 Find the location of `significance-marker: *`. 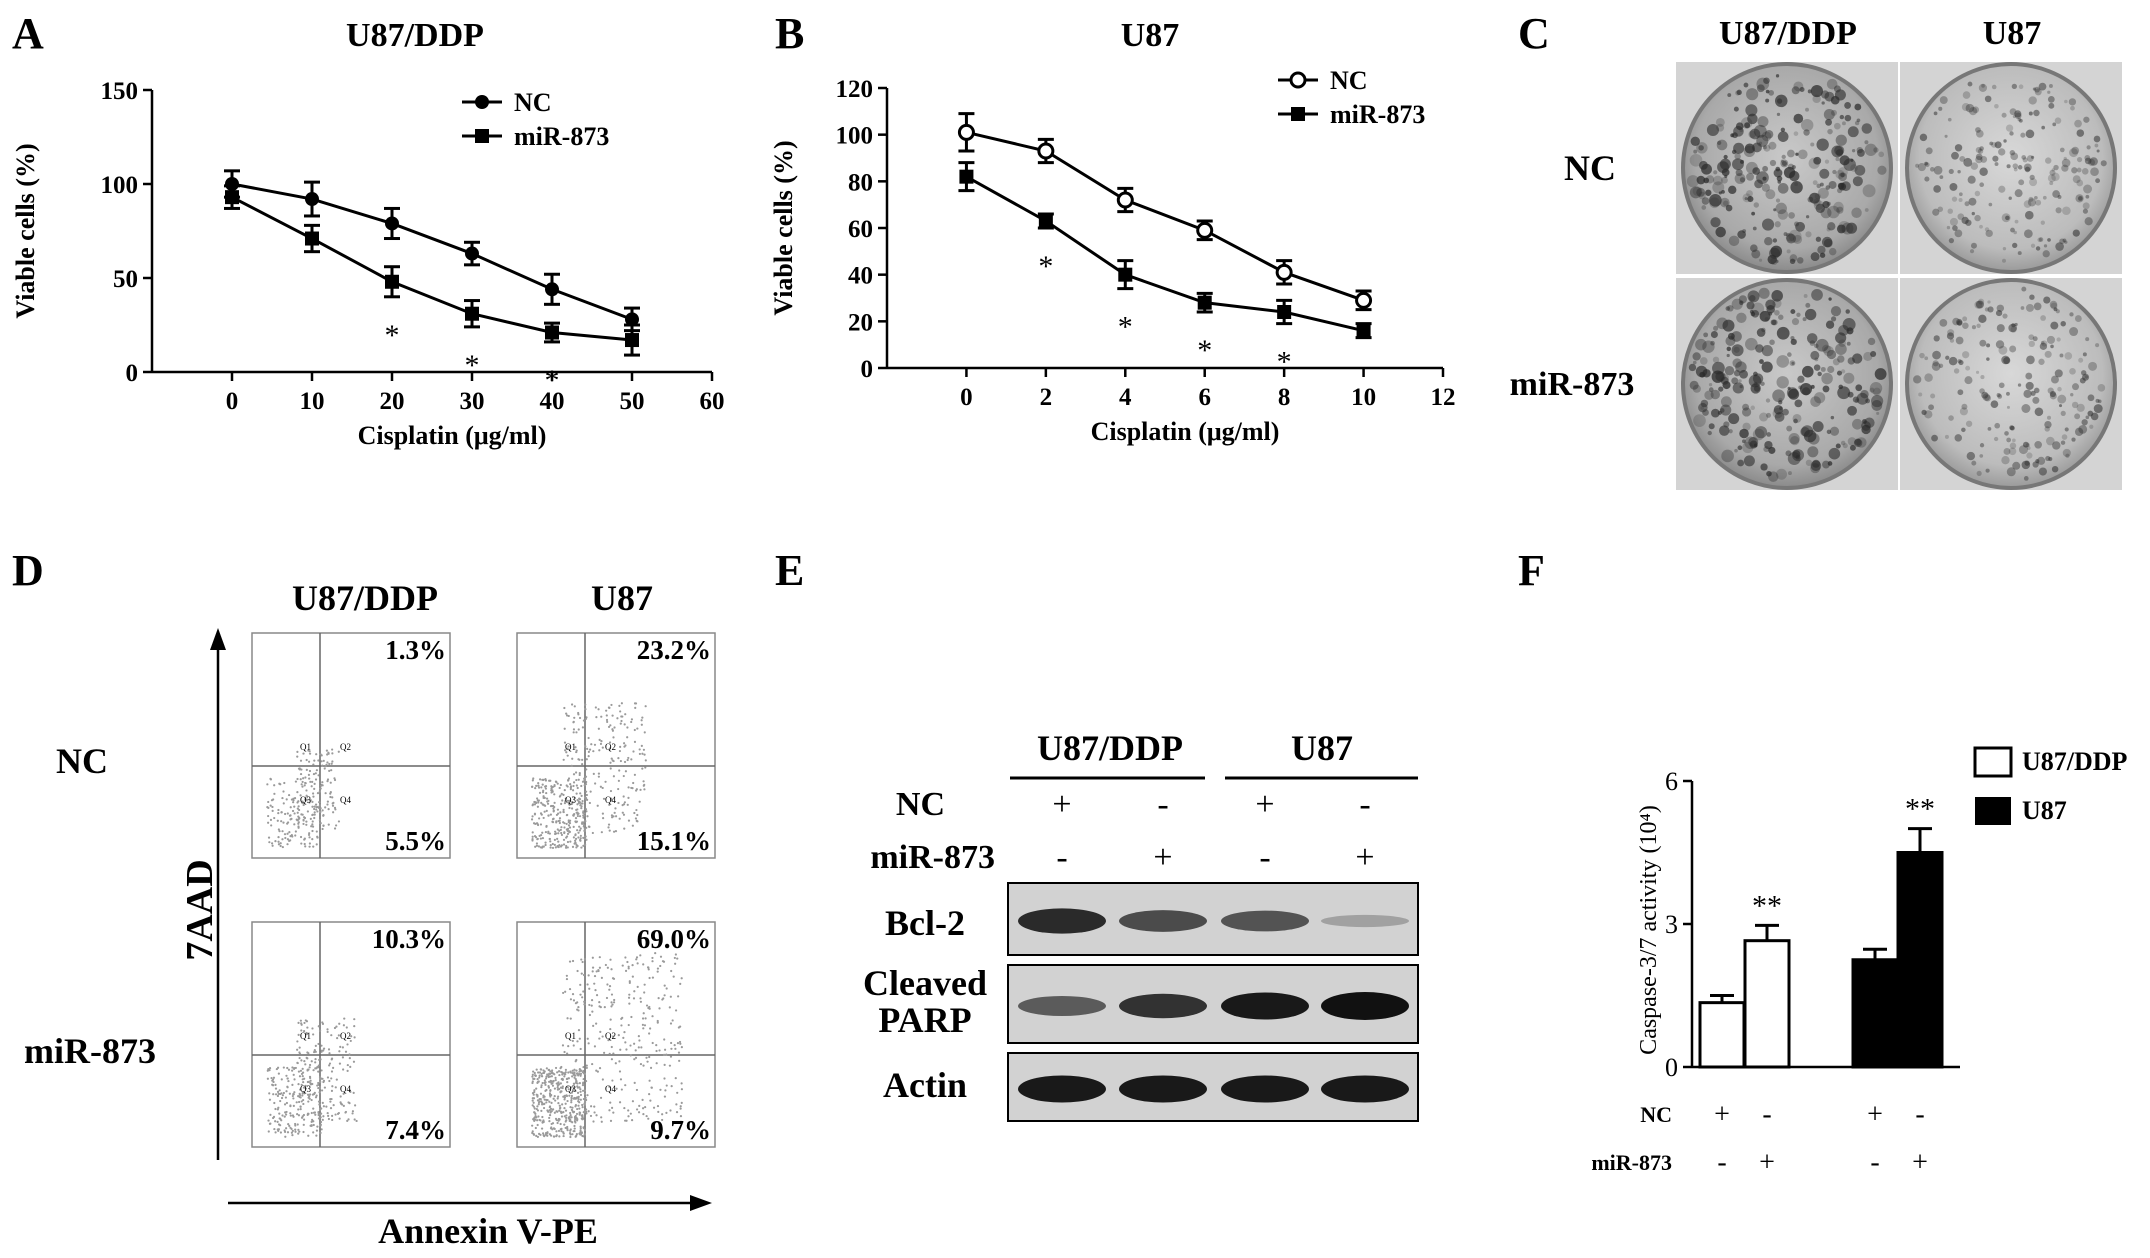

significance-marker: * is located at coordinates (1125, 327).